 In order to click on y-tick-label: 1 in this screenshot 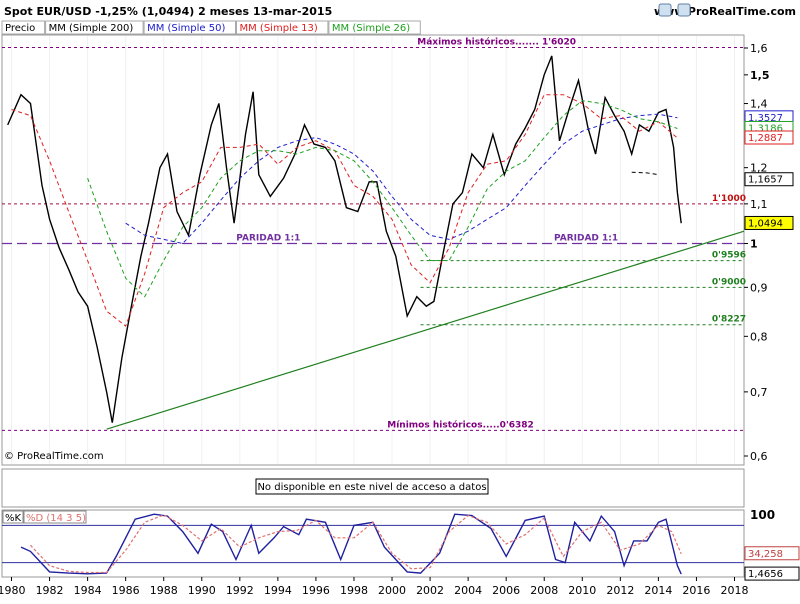, I will do `click(754, 244)`.